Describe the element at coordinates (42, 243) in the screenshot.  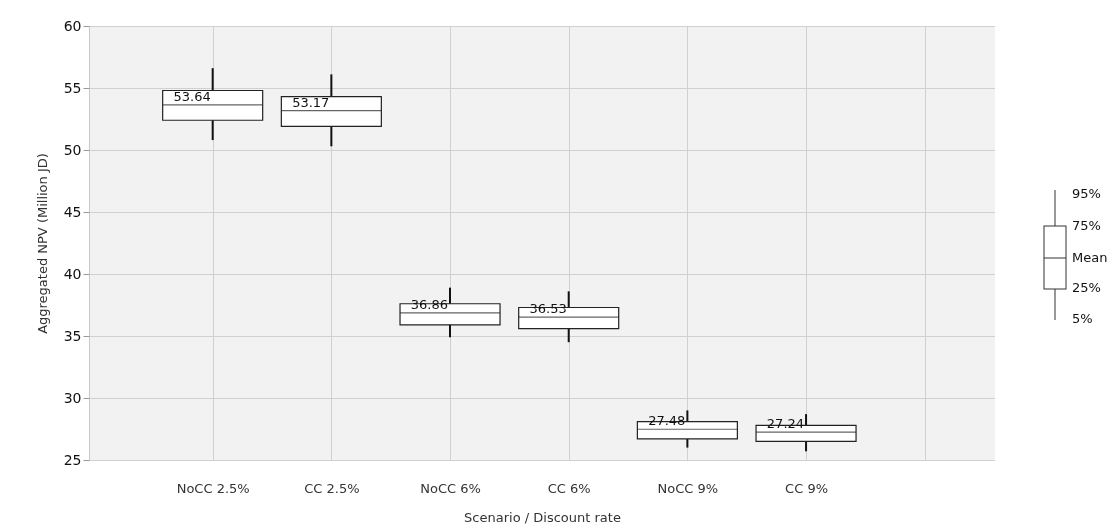
I see `y-axis-title: Aggregated NPV (Million JD)` at that location.